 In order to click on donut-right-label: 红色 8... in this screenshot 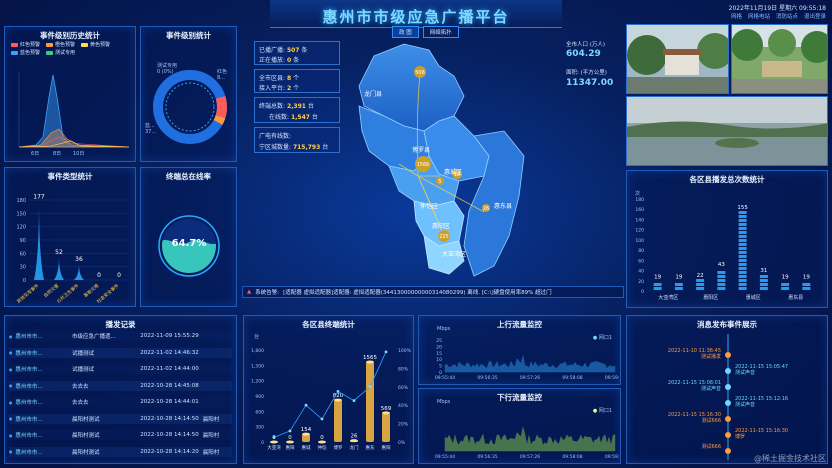, I will do `click(222, 75)`.